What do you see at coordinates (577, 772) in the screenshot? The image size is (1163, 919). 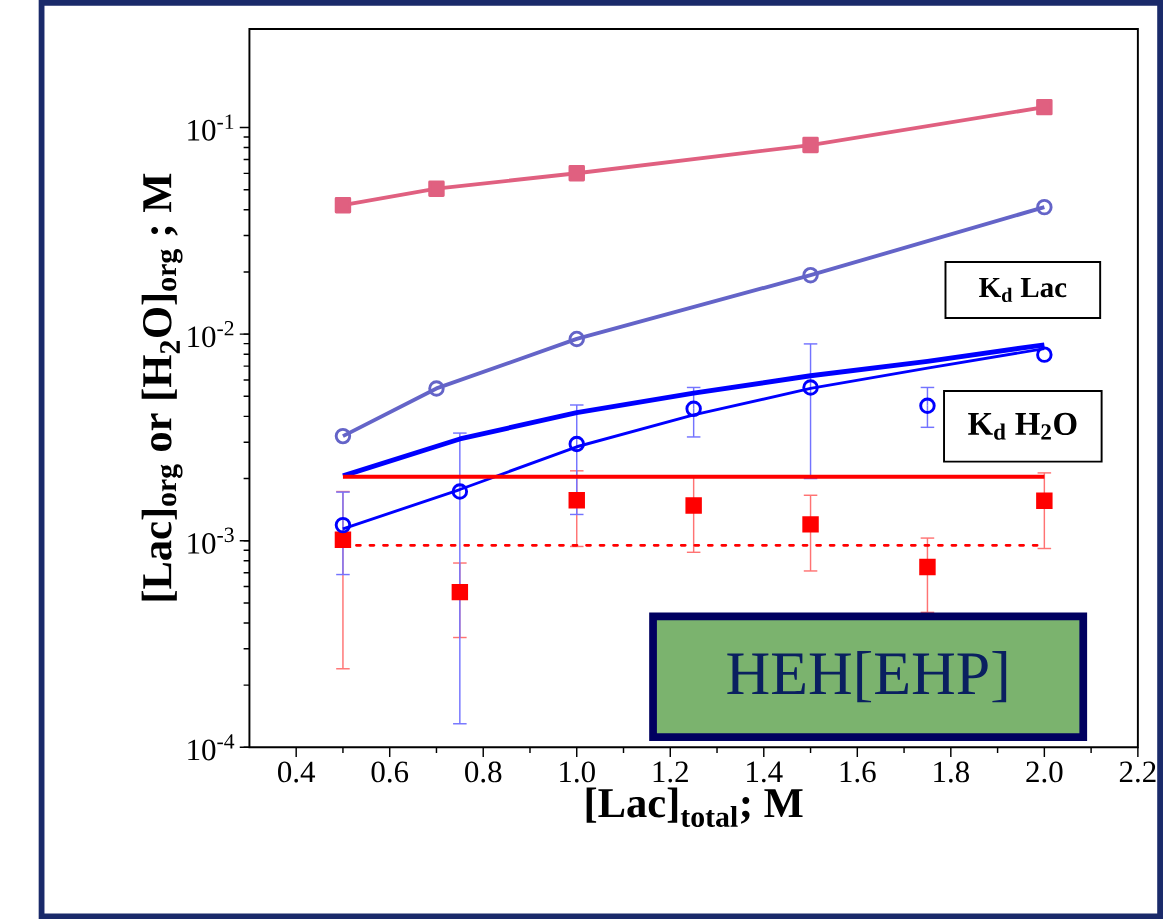 I see `x-tick-label: 1.0` at bounding box center [577, 772].